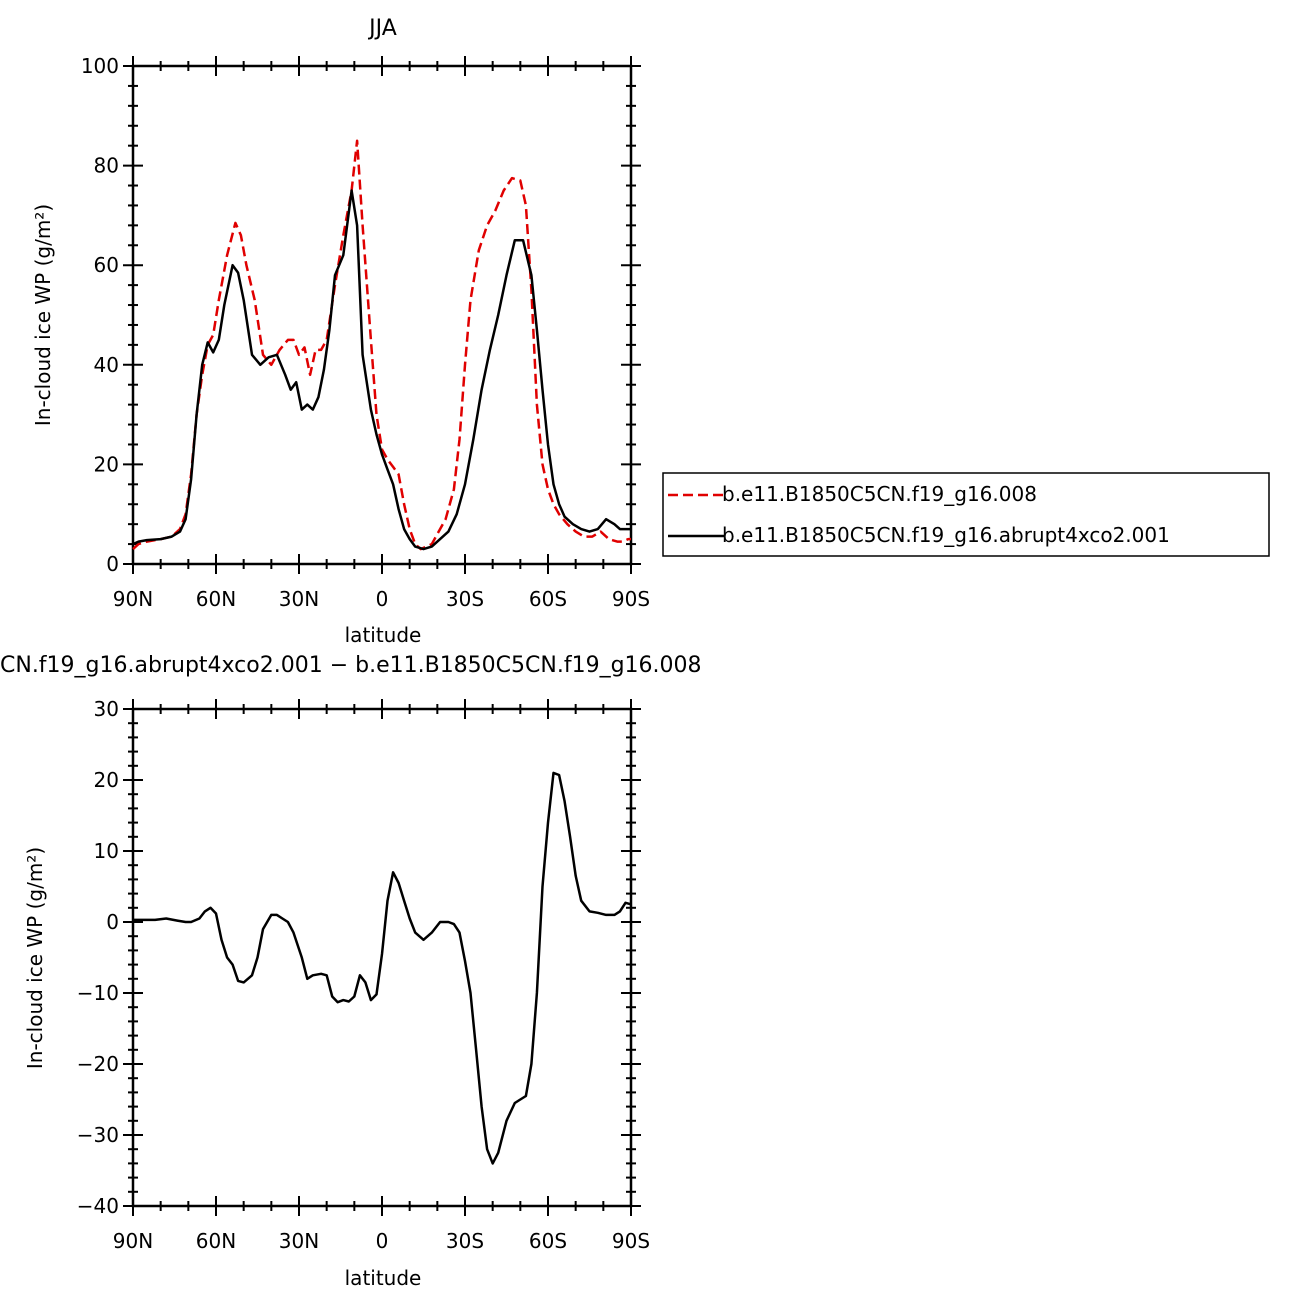 The image size is (1297, 1297). I want to click on top-x-tick-labels: 90N 60N 30N 0 30S 60S 90S, so click(381, 599).